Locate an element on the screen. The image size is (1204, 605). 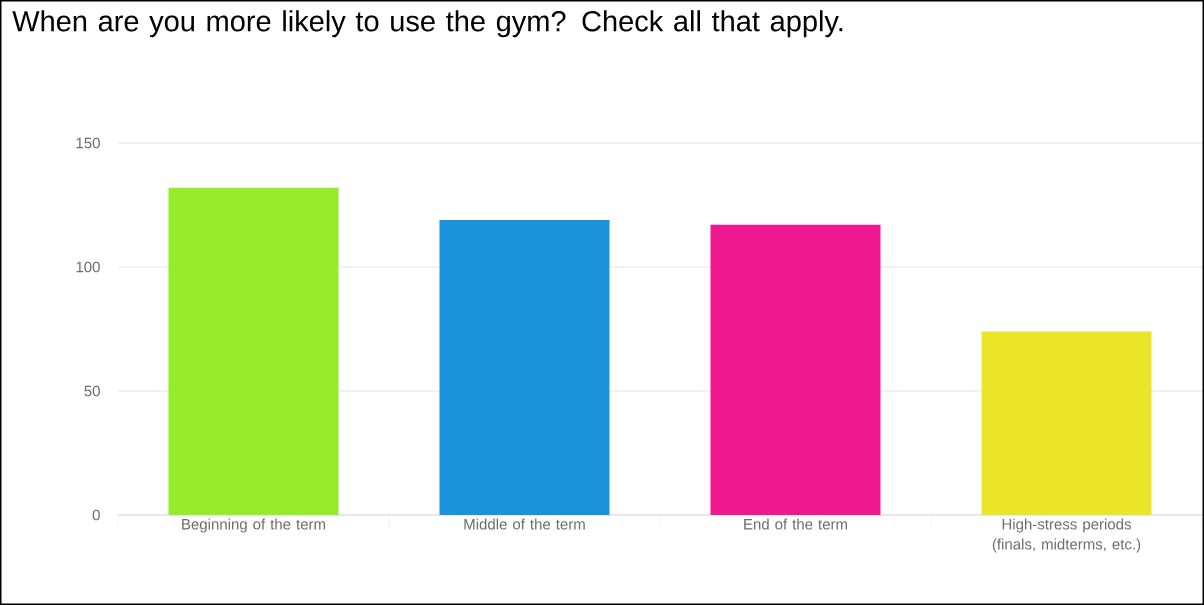
y-tick-label: 100 is located at coordinates (88, 267).